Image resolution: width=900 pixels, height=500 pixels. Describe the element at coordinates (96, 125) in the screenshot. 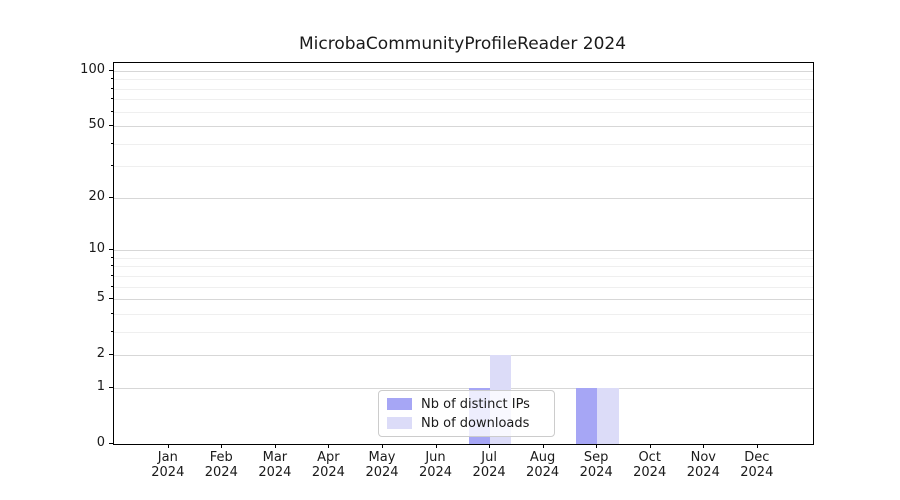

I see `y-tick-label-50: 50` at that location.